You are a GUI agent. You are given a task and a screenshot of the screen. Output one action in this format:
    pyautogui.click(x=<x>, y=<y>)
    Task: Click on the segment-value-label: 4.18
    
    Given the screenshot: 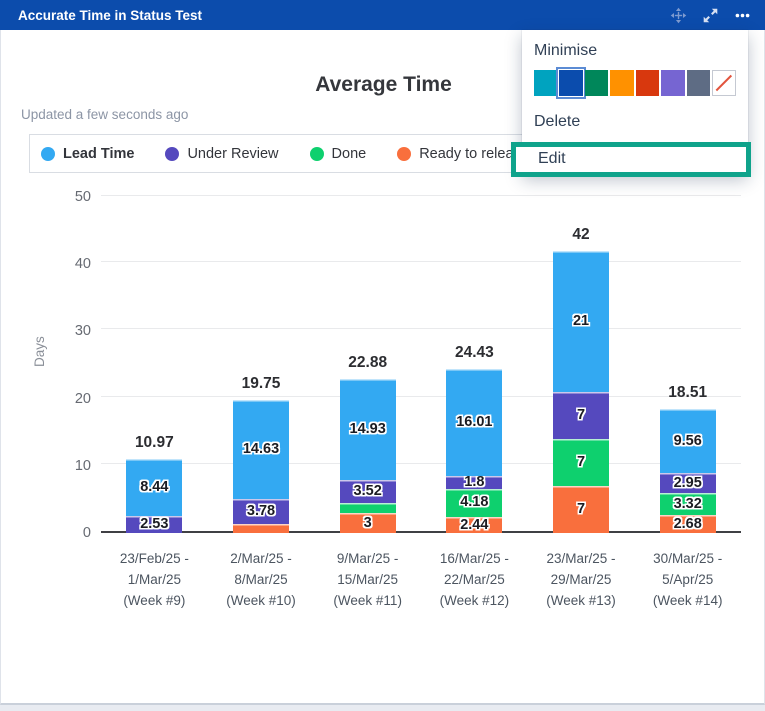 What is the action you would take?
    pyautogui.click(x=474, y=502)
    